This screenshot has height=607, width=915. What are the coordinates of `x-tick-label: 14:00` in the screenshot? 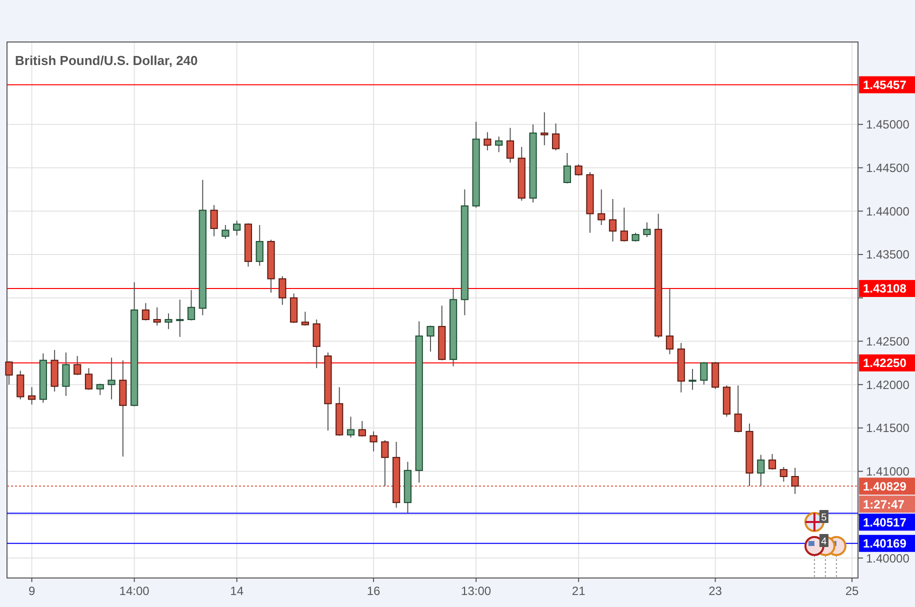 It's located at (134, 591).